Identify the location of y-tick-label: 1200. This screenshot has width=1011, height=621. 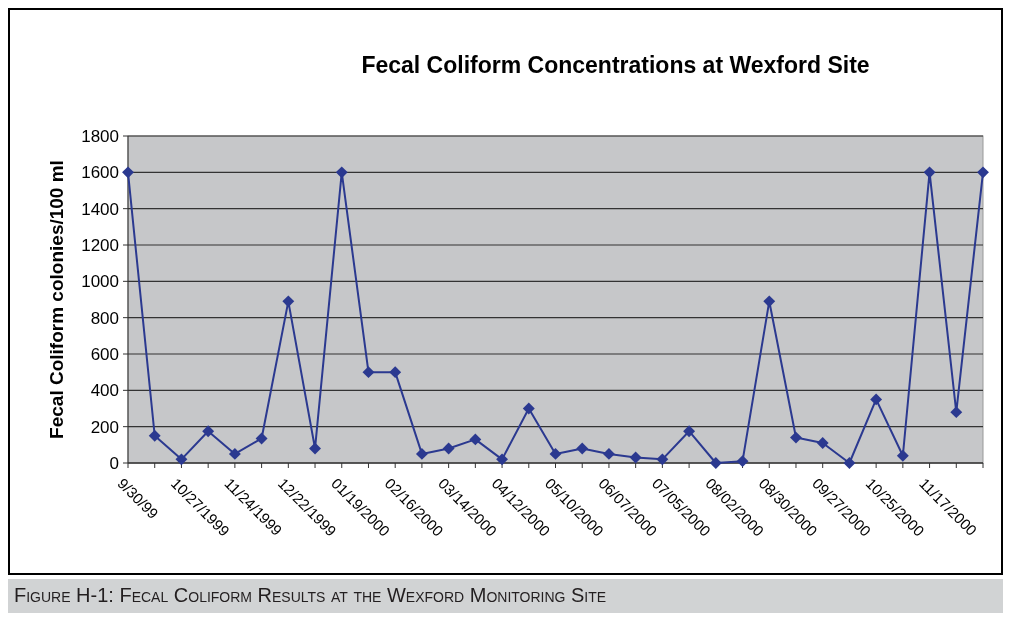
(100, 245).